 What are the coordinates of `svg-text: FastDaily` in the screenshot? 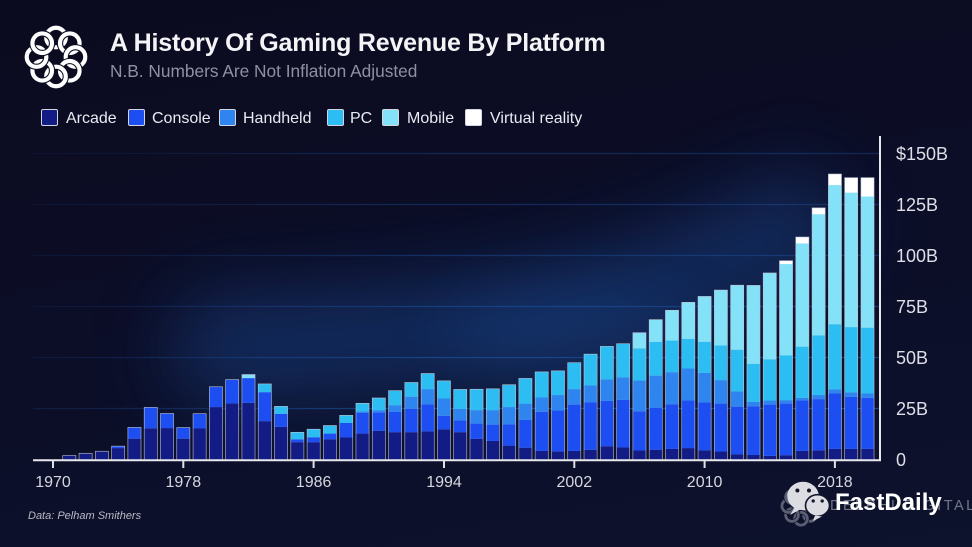 It's located at (888, 502).